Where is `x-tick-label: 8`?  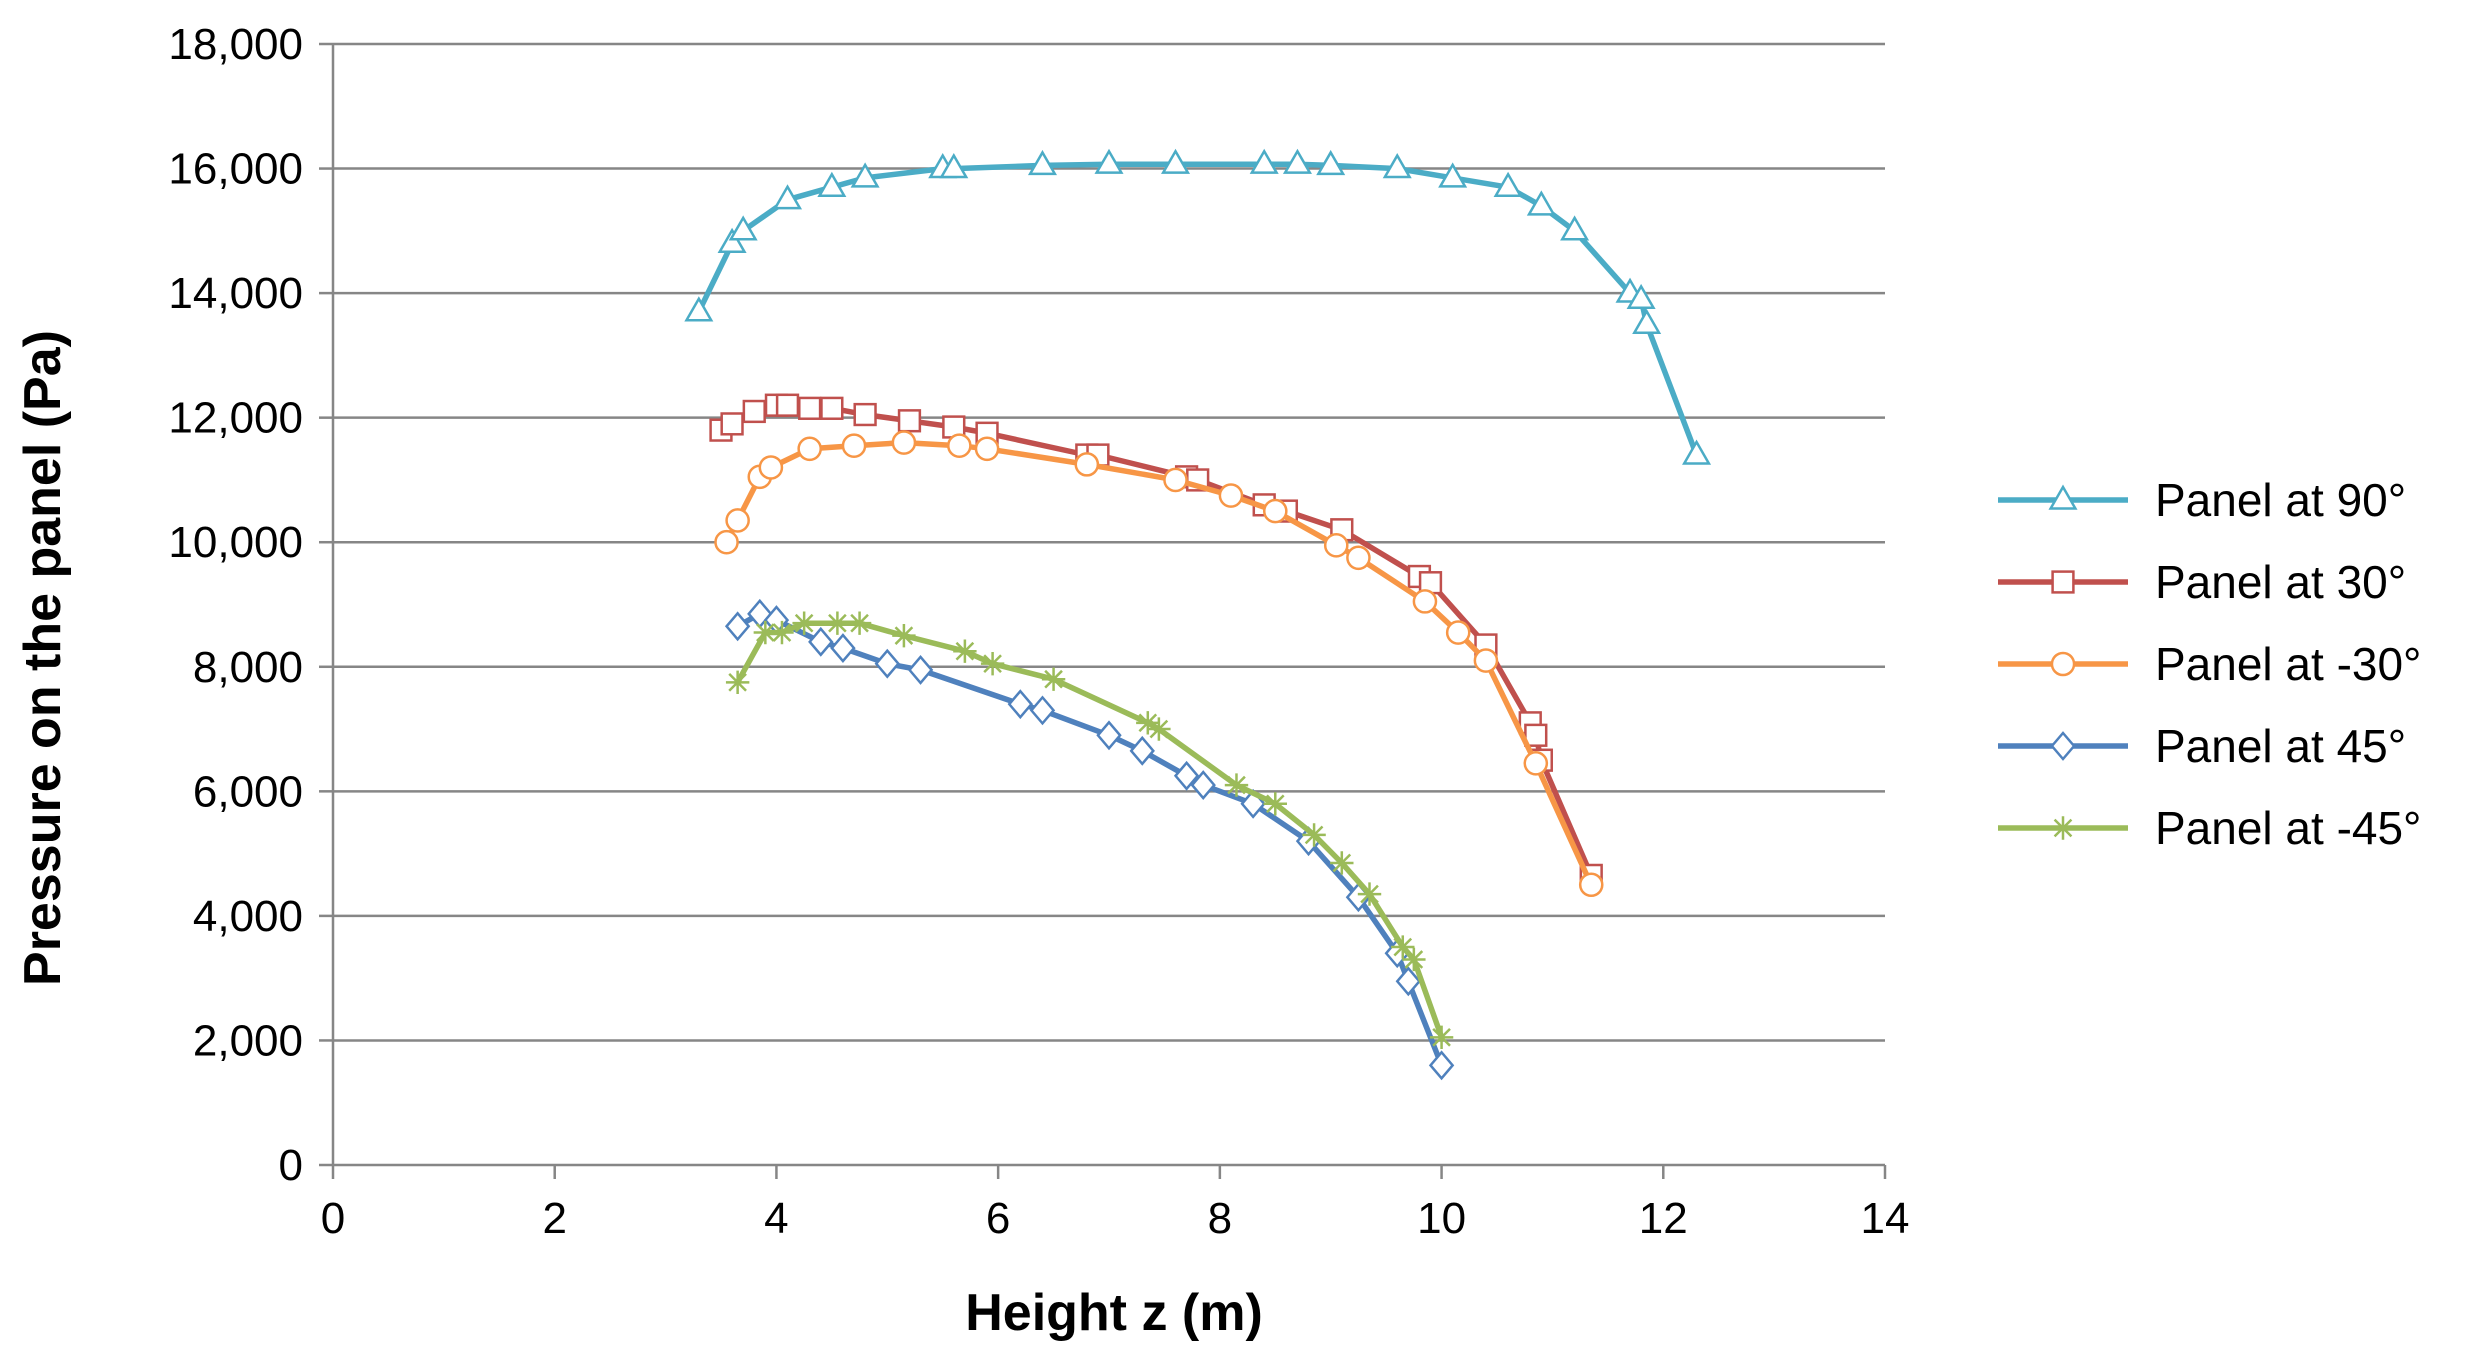 x-tick-label: 8 is located at coordinates (1220, 1218).